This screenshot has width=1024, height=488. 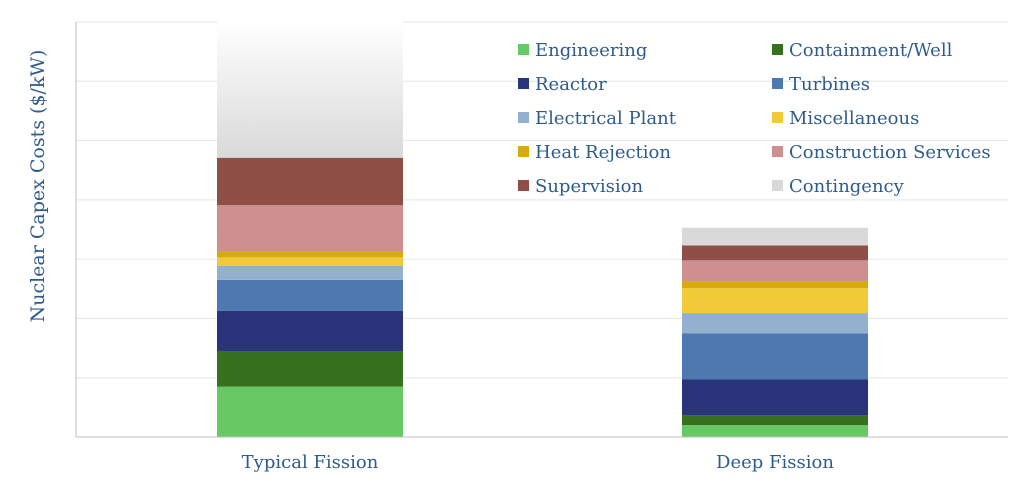 I want to click on legend-label: Heat Rejection, so click(x=603, y=152).